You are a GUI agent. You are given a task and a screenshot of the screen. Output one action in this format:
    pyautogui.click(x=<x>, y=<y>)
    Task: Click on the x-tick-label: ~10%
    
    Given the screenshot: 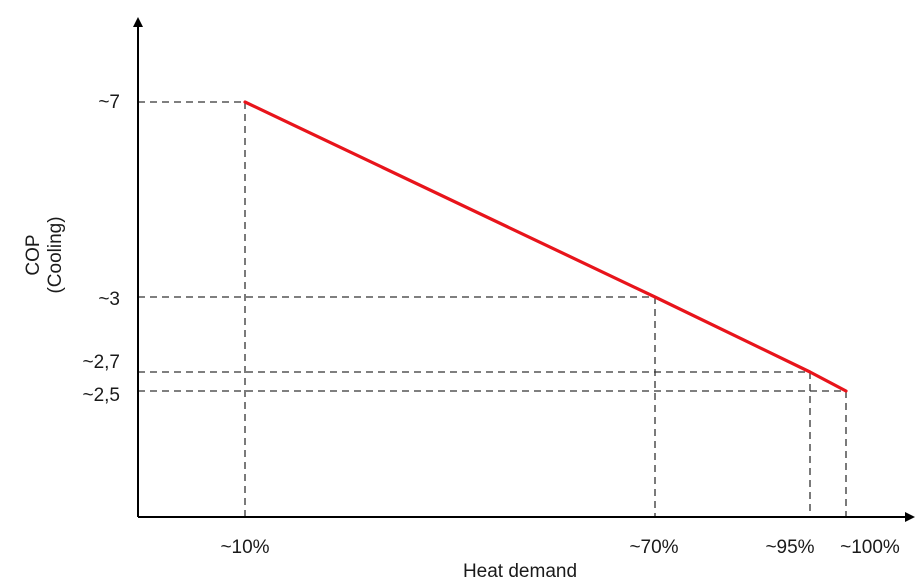 What is the action you would take?
    pyautogui.click(x=244, y=547)
    